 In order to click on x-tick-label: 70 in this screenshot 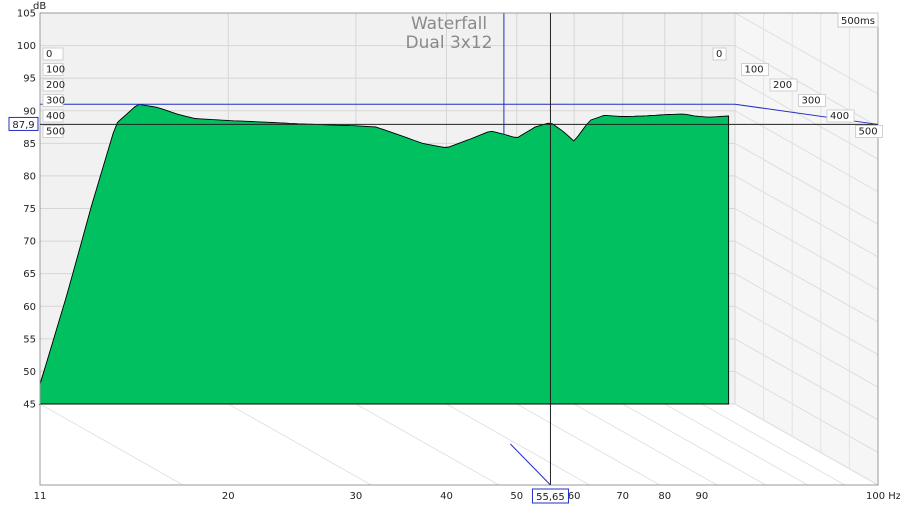, I will do `click(622, 496)`.